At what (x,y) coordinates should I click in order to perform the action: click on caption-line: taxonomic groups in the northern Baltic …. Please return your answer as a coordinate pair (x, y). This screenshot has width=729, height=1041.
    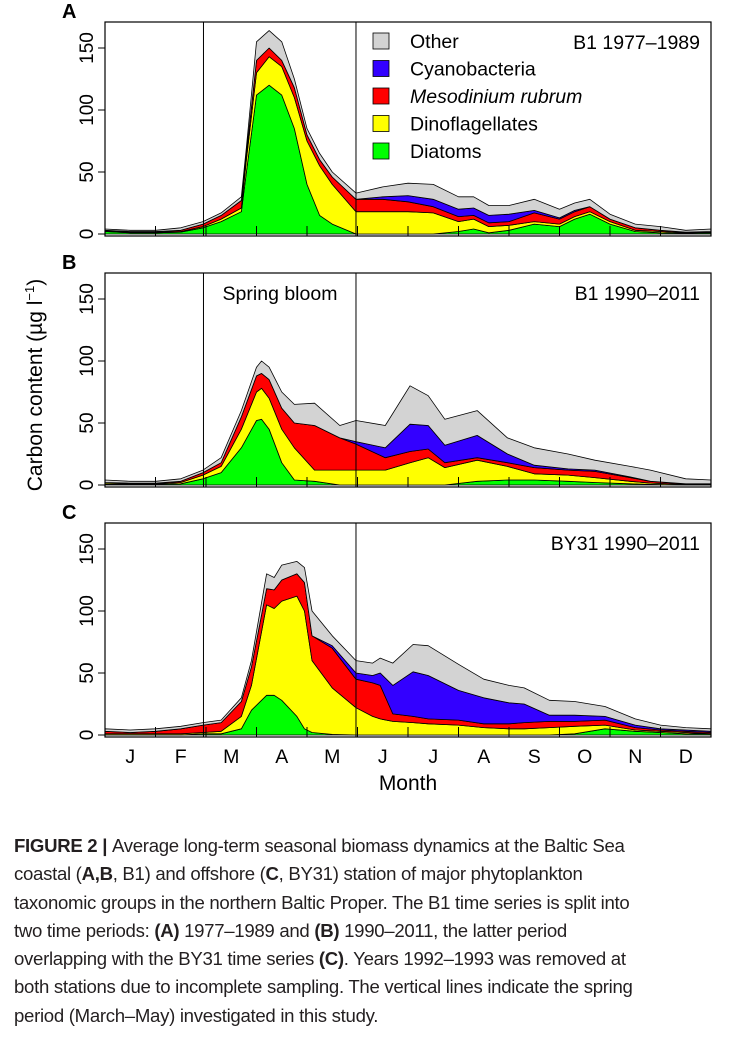
    Looking at the image, I should click on (366, 903).